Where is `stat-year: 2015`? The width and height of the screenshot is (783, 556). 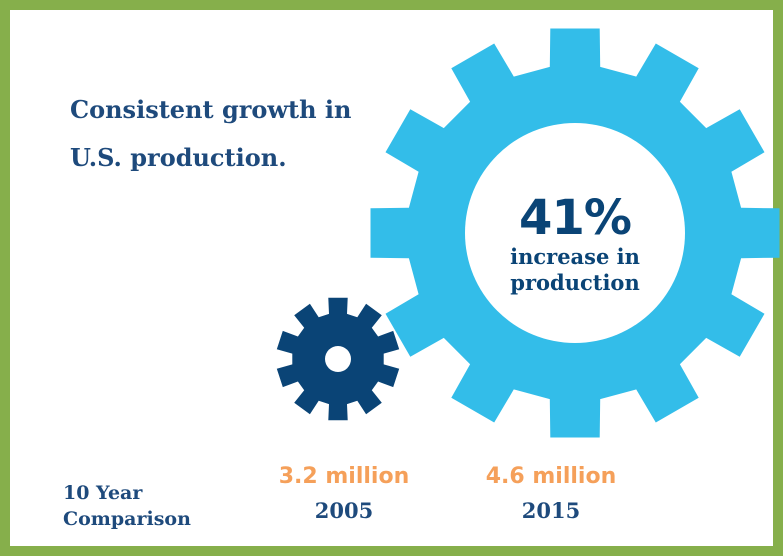 stat-year: 2015 is located at coordinates (551, 510).